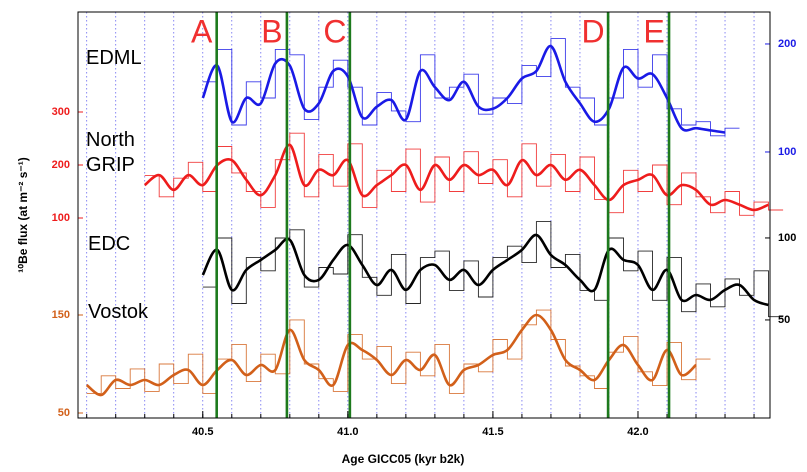 Image resolution: width=807 pixels, height=472 pixels. What do you see at coordinates (593, 31) in the screenshot?
I see `event-label: D` at bounding box center [593, 31].